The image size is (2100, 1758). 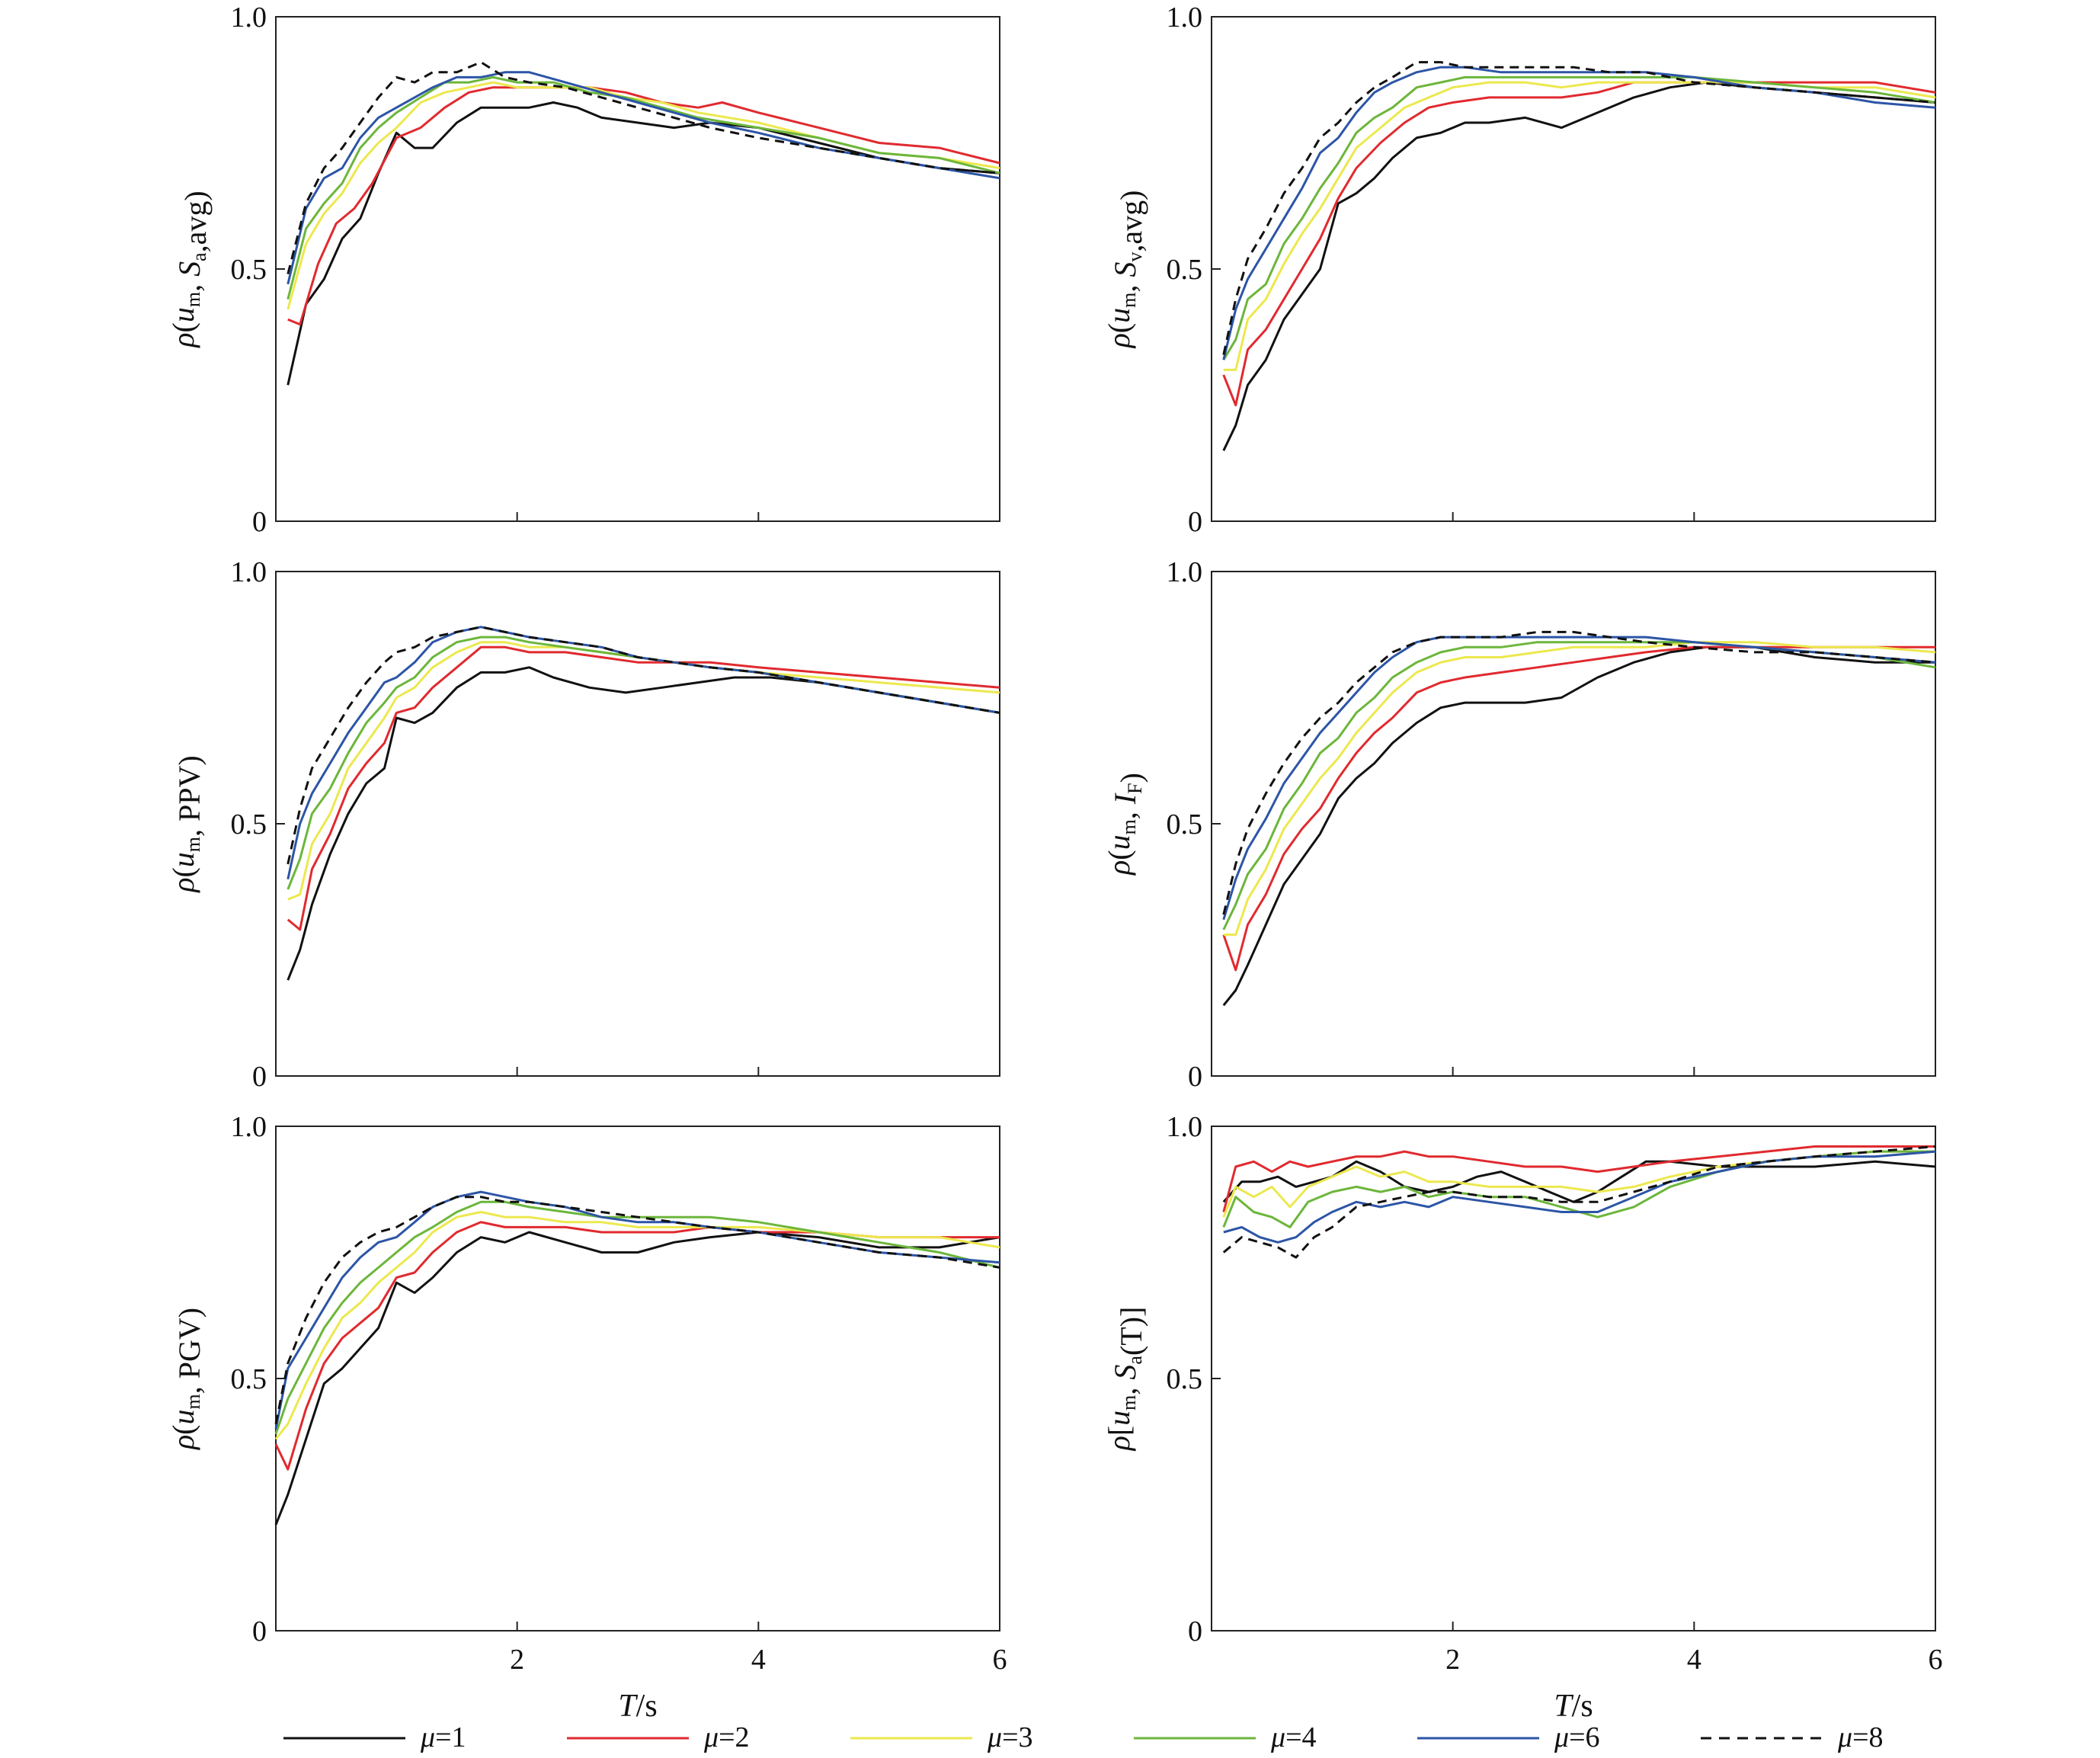 I want to click on legend-label-mu1: μ=1, so click(x=443, y=1737).